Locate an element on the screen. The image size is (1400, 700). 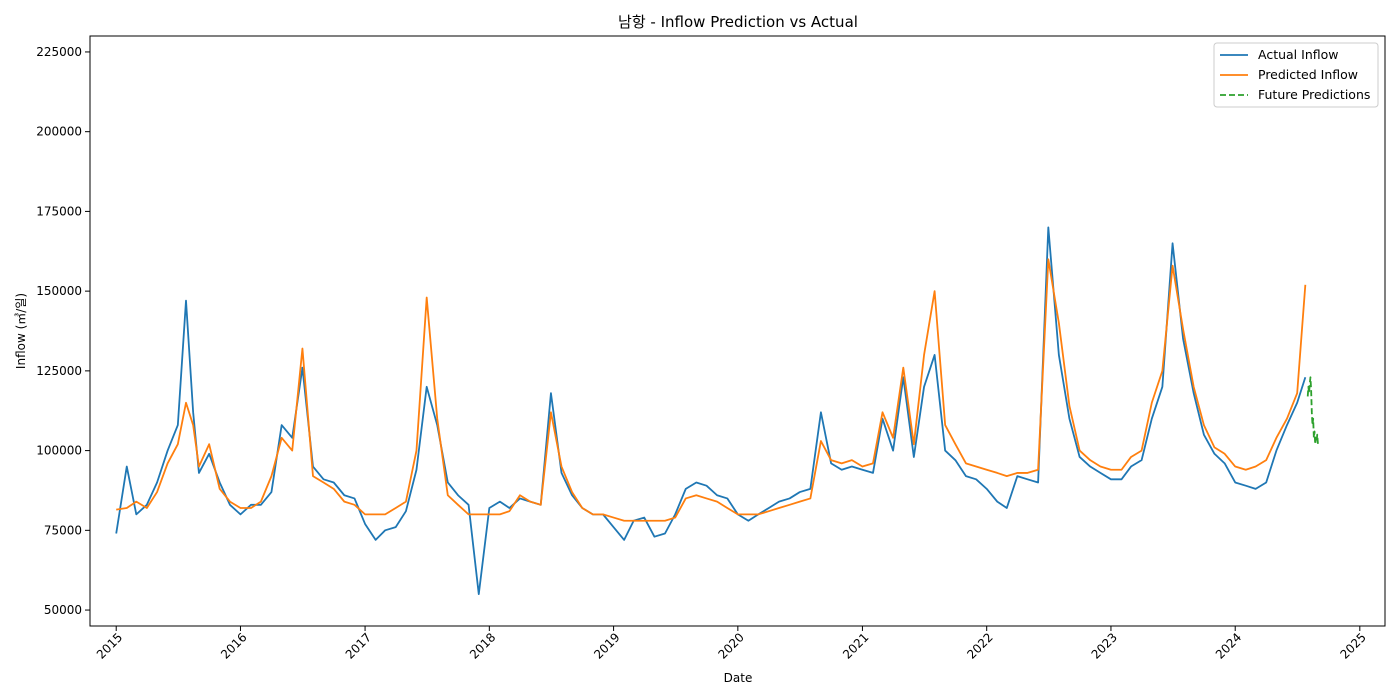
x-tick-label: 2024 is located at coordinates (1228, 645).